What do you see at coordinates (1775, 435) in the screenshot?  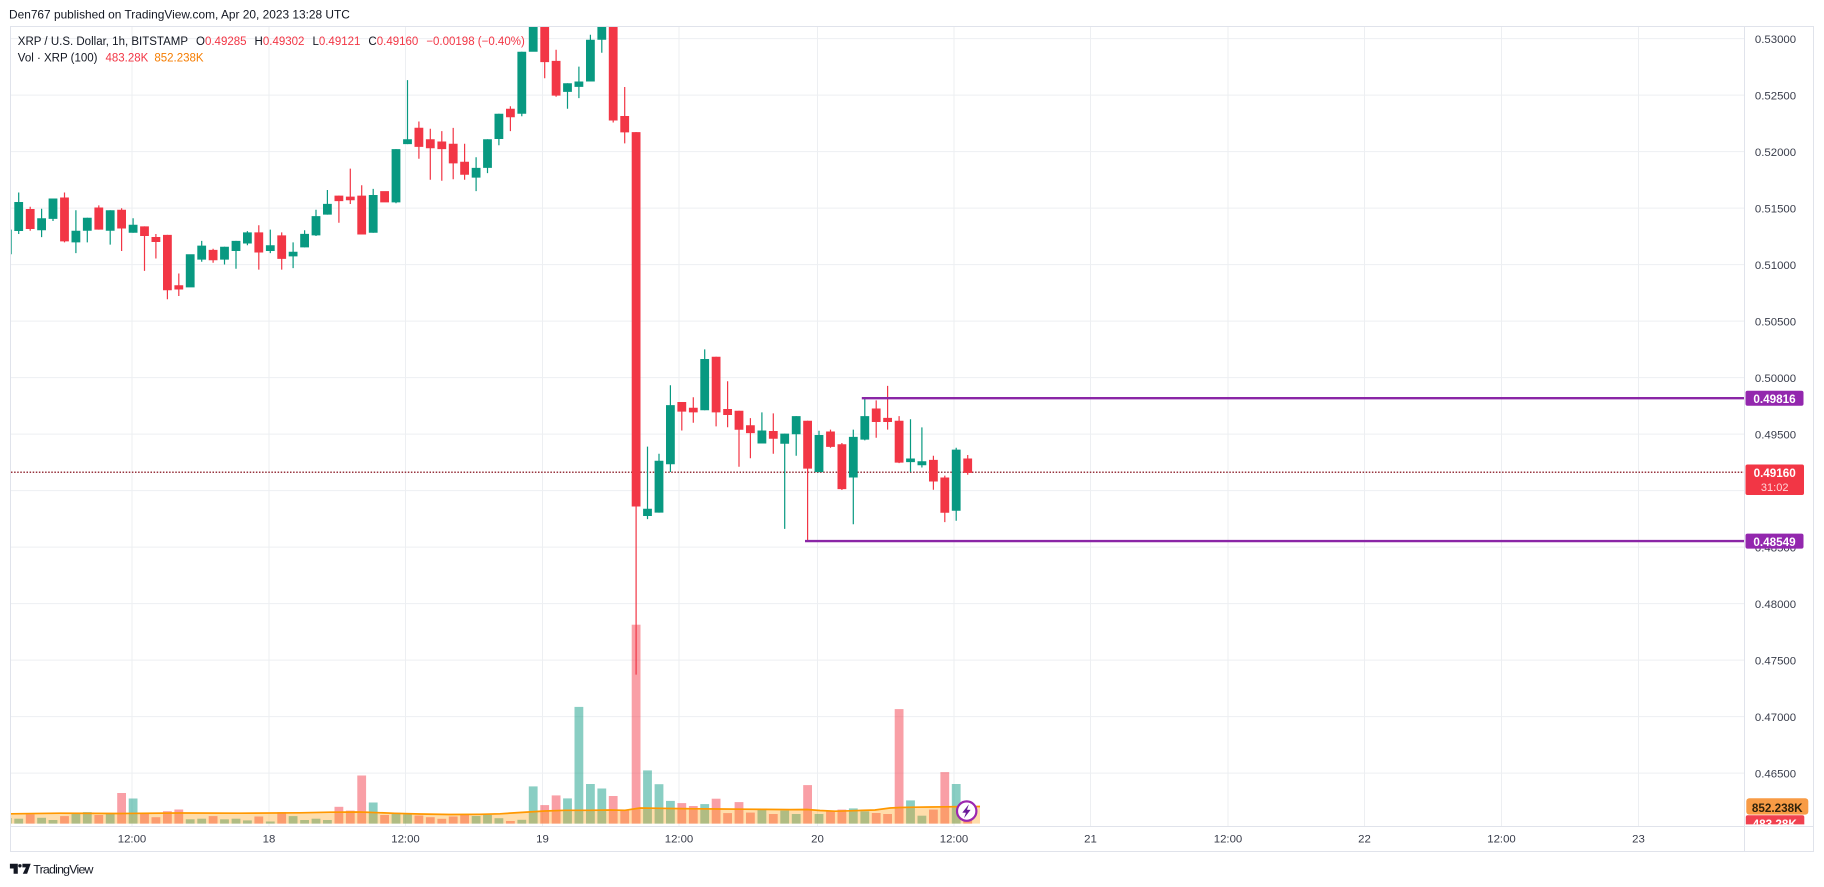 I see `svg-text: 0.49500` at bounding box center [1775, 435].